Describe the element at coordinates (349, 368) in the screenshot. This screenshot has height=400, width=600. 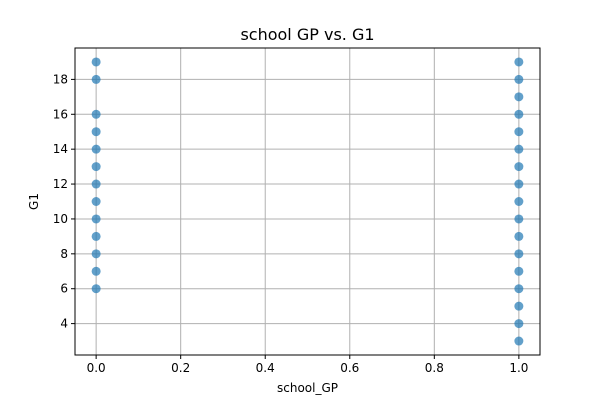
I see `x-tick-label: 0.6` at that location.